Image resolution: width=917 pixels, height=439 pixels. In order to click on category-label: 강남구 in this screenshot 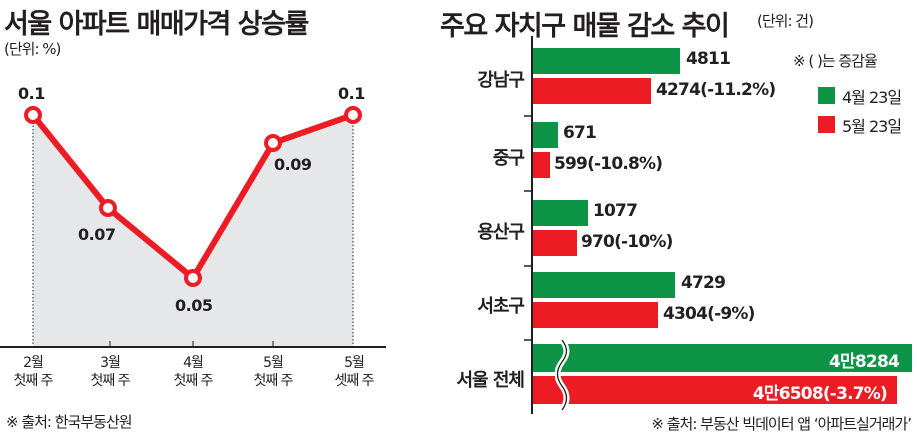, I will do `click(501, 80)`.